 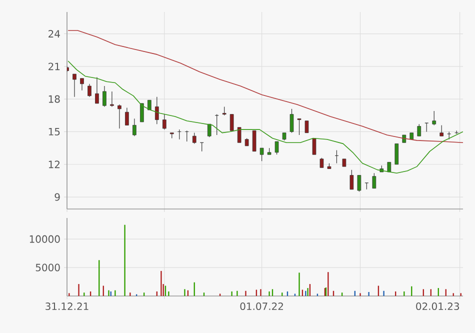 I want to click on y-tick-label: 18, so click(x=54, y=99).